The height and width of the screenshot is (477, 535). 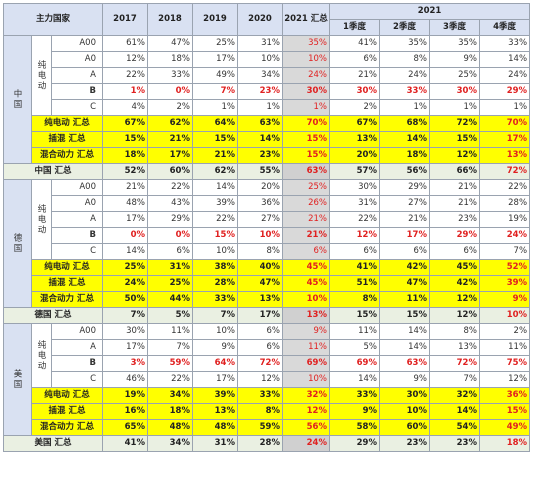 I want to click on country-total-value-cell: 10%, so click(x=504, y=315).